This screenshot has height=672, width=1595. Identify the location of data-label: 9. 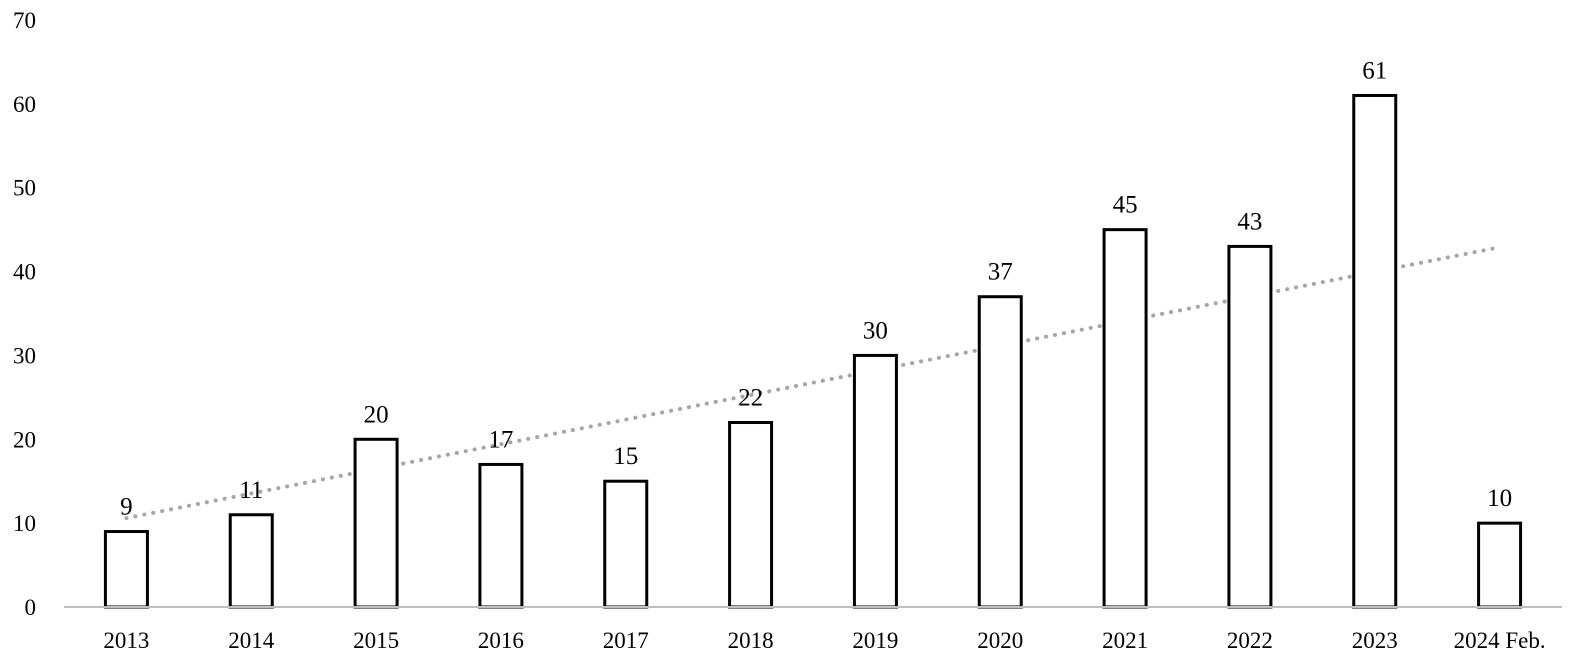
(126, 507).